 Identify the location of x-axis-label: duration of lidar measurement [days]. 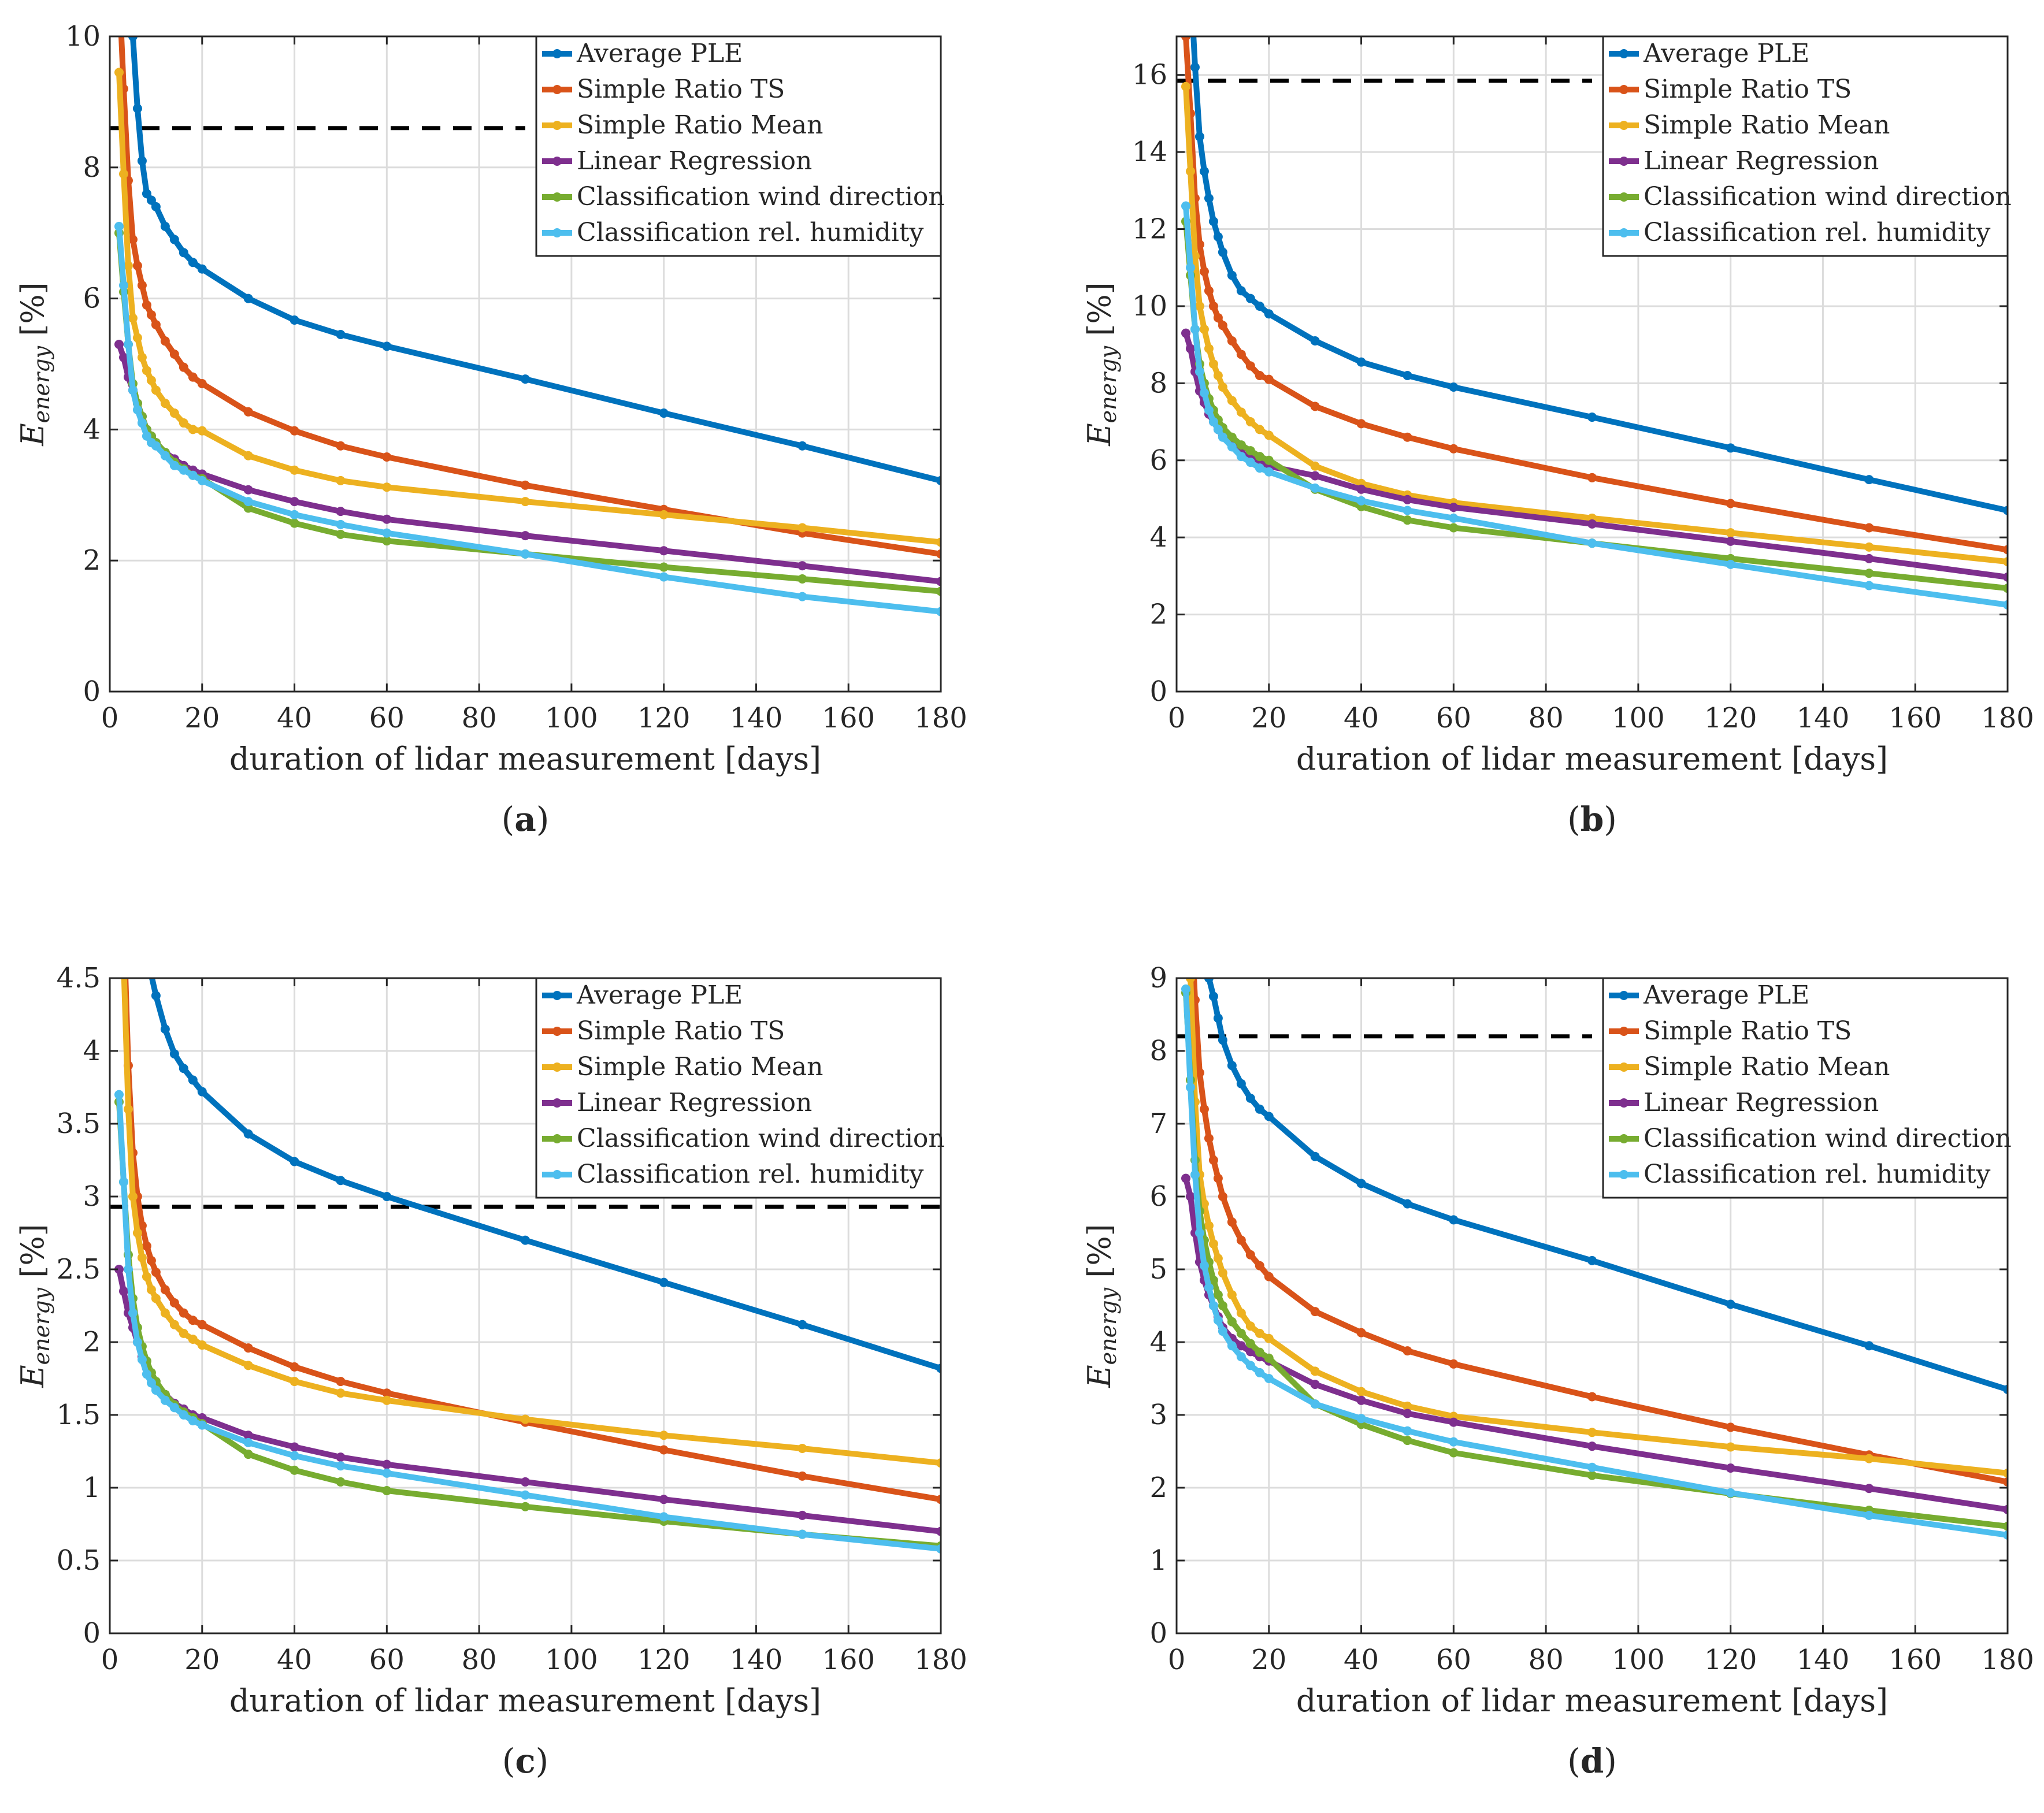
(525, 759).